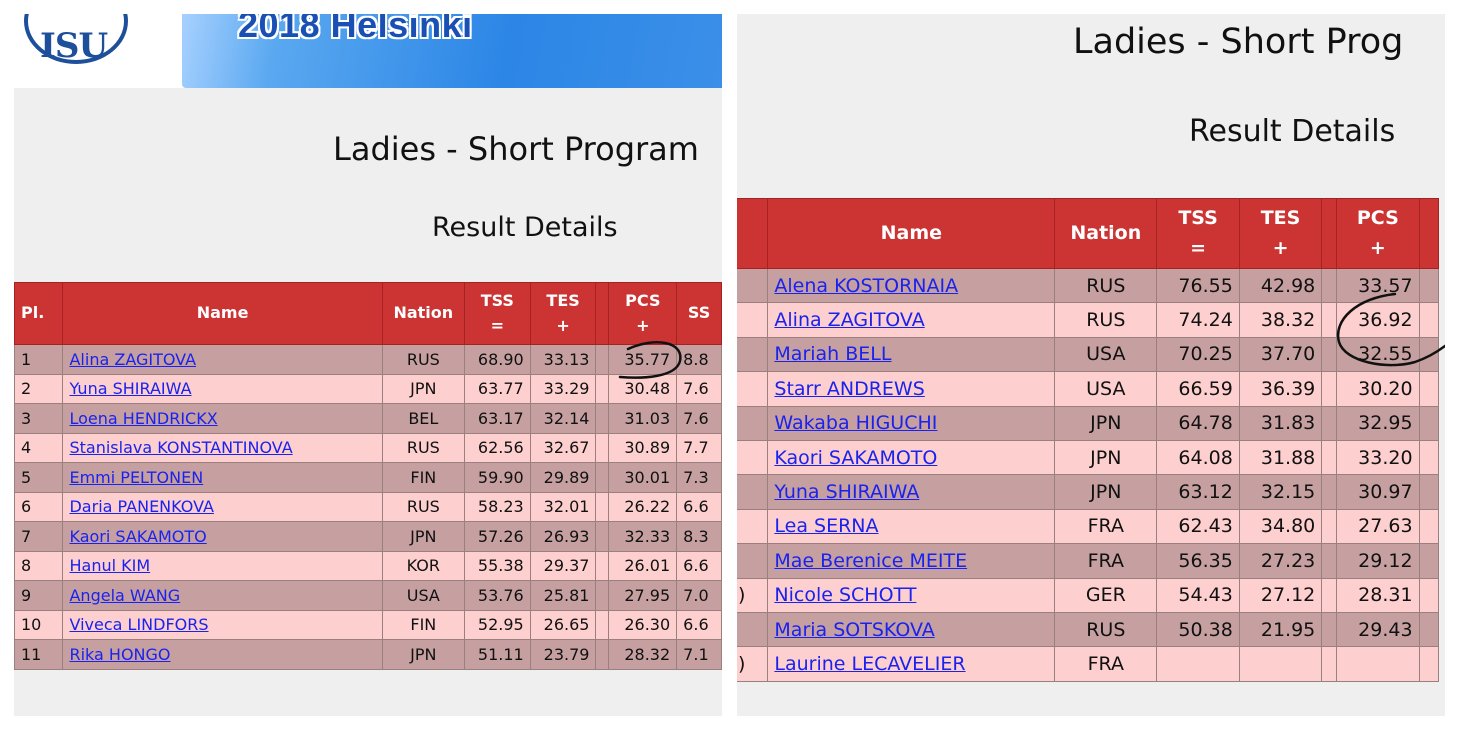 This screenshot has height=730, width=1460. Describe the element at coordinates (516, 149) in the screenshot. I see `page-title: Ladies - Short Program` at that location.